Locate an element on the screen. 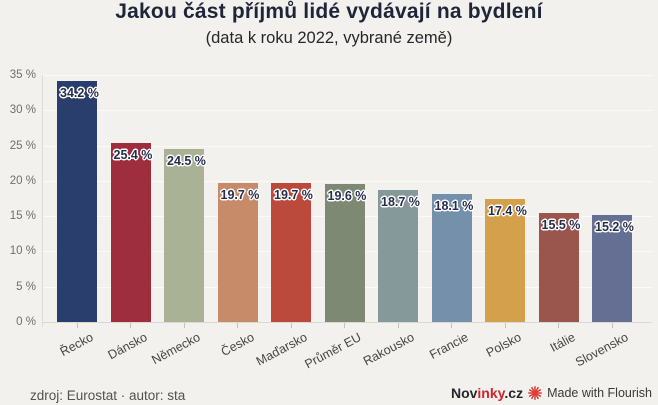 This screenshot has height=405, width=658. made-with-flourish-link: Made with Flourish is located at coordinates (599, 393).